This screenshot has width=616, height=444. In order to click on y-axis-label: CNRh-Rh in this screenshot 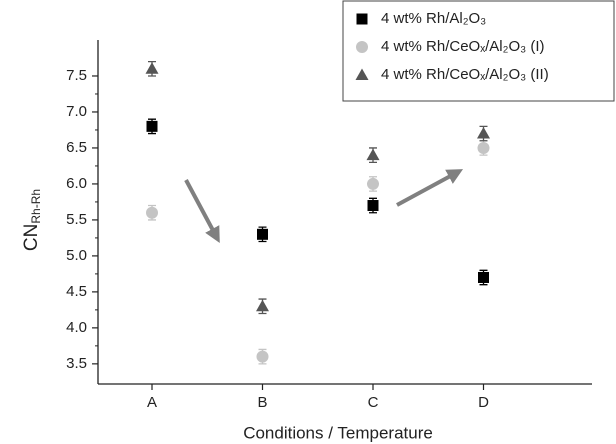, I will do `click(32, 220)`.